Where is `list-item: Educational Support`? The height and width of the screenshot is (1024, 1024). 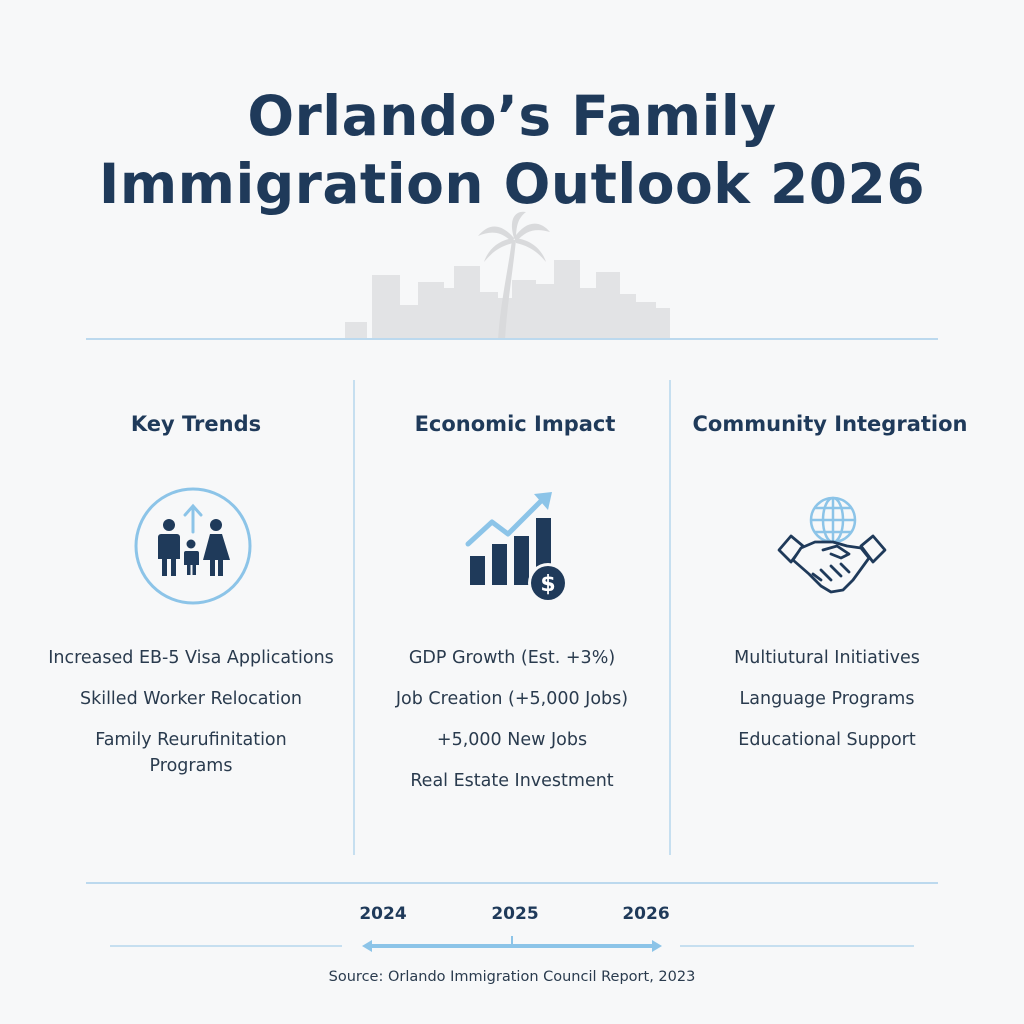 list-item: Educational Support is located at coordinates (827, 740).